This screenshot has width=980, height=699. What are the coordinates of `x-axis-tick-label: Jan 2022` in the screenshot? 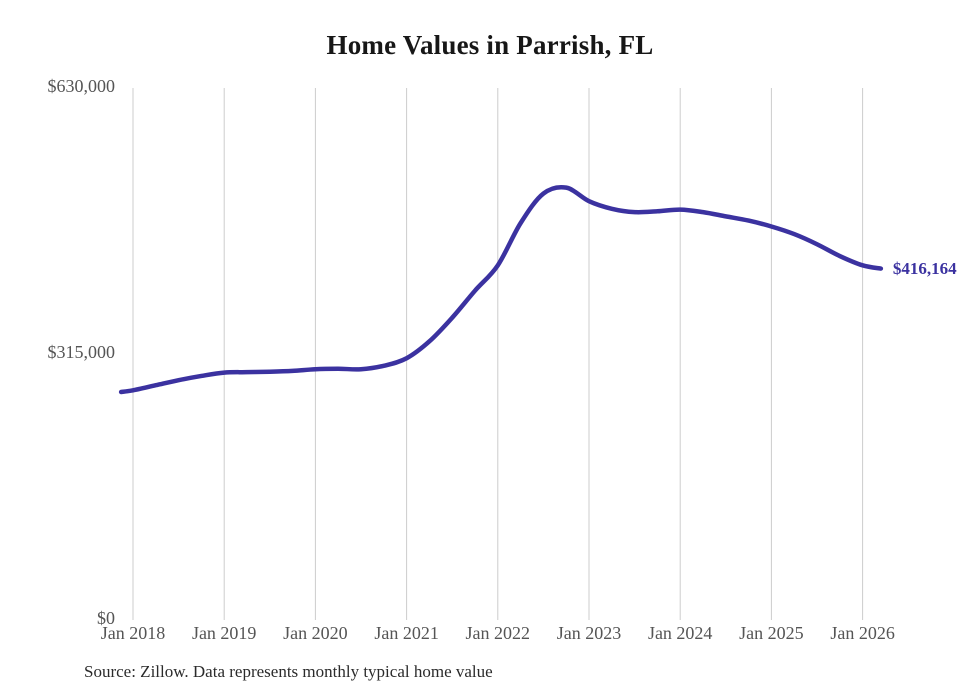 It's located at (498, 633).